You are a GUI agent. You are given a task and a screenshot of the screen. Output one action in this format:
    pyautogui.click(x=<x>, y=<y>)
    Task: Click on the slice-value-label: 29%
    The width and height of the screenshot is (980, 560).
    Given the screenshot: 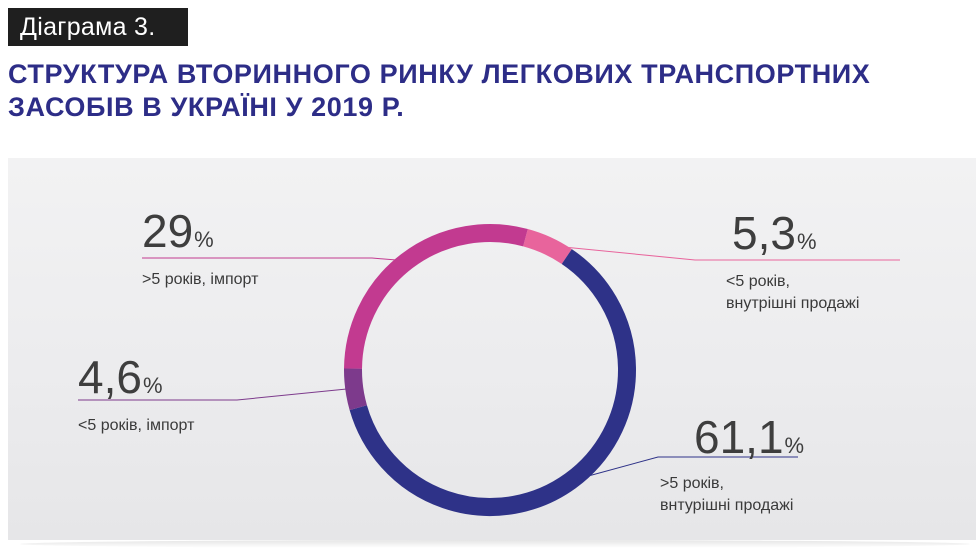 What is the action you would take?
    pyautogui.click(x=178, y=231)
    